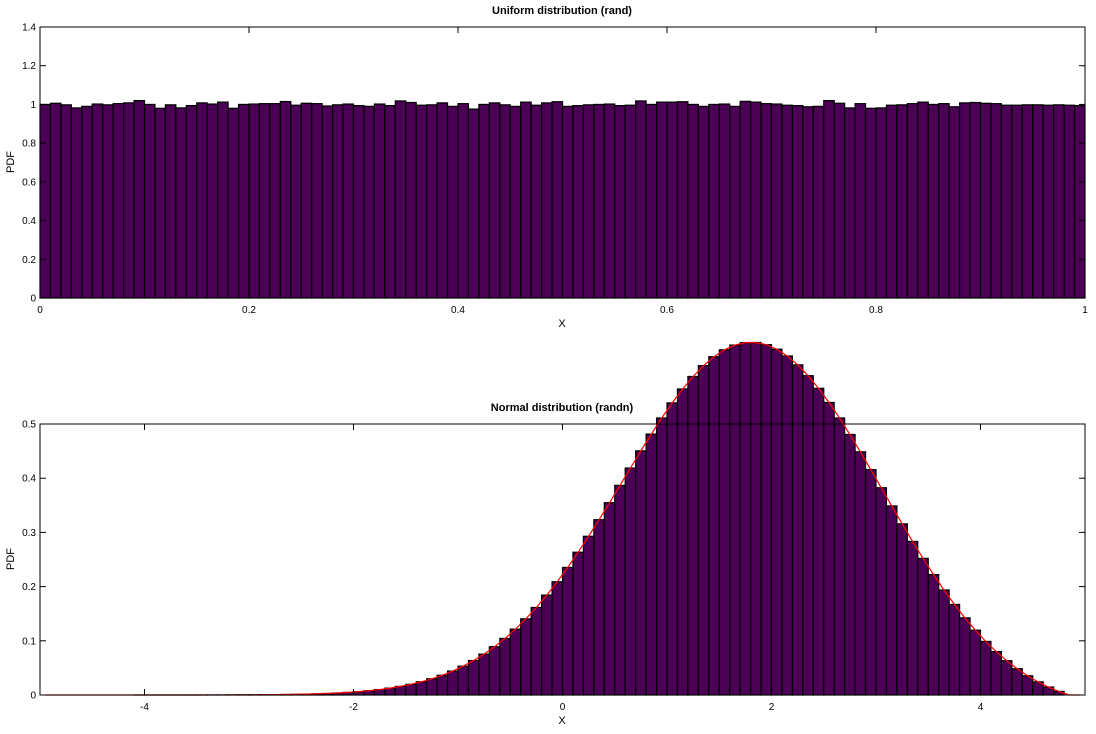 The height and width of the screenshot is (734, 1096). I want to click on y-tick-label: 0.1, so click(29, 641).